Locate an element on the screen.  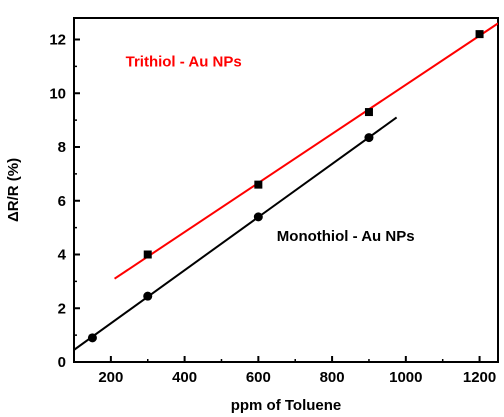
x-tick-label: 200 is located at coordinates (110, 377).